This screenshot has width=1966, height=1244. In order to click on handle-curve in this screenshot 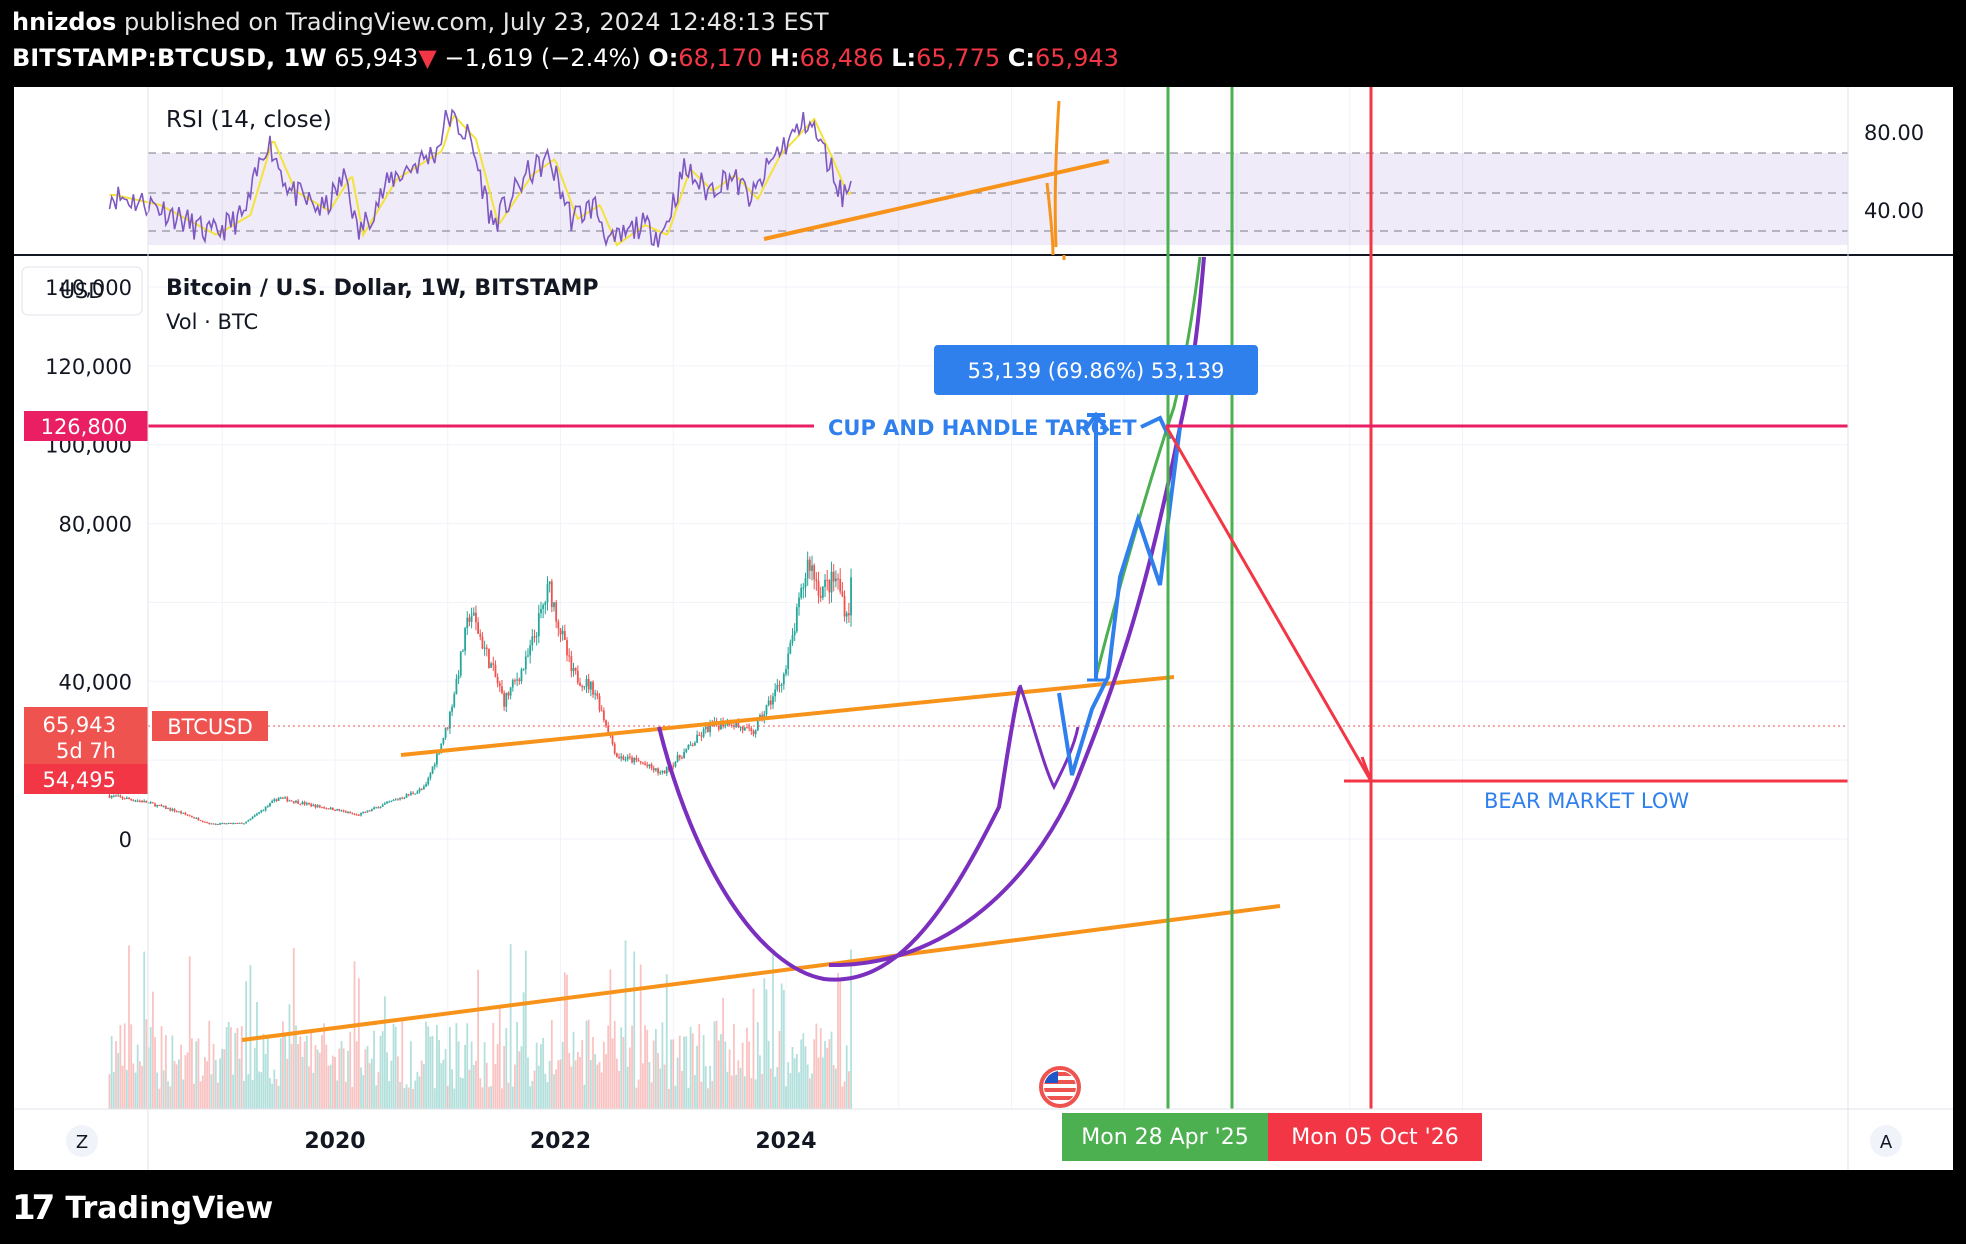, I will do `click(1049, 737)`.